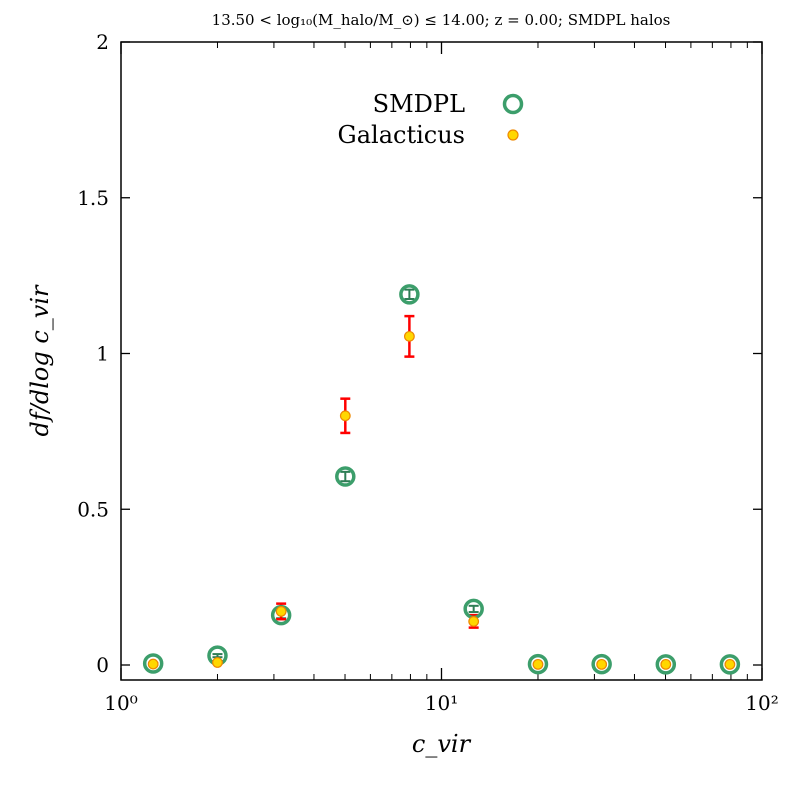  I want to click on legend: SMDPL Galacticus, so click(431, 119).